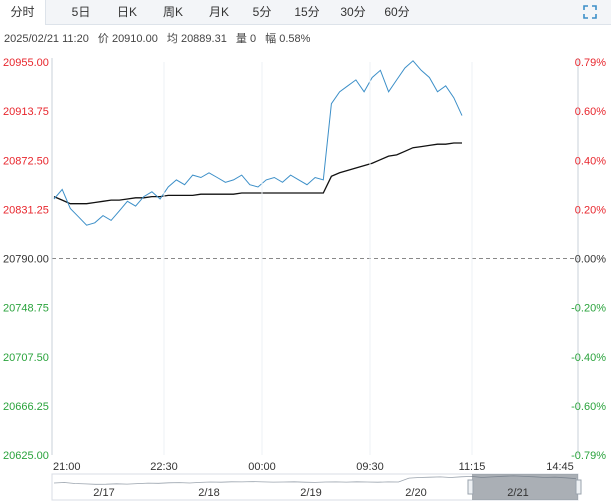 The width and height of the screenshot is (611, 502). I want to click on tab-intraday: 分时, so click(23, 12).